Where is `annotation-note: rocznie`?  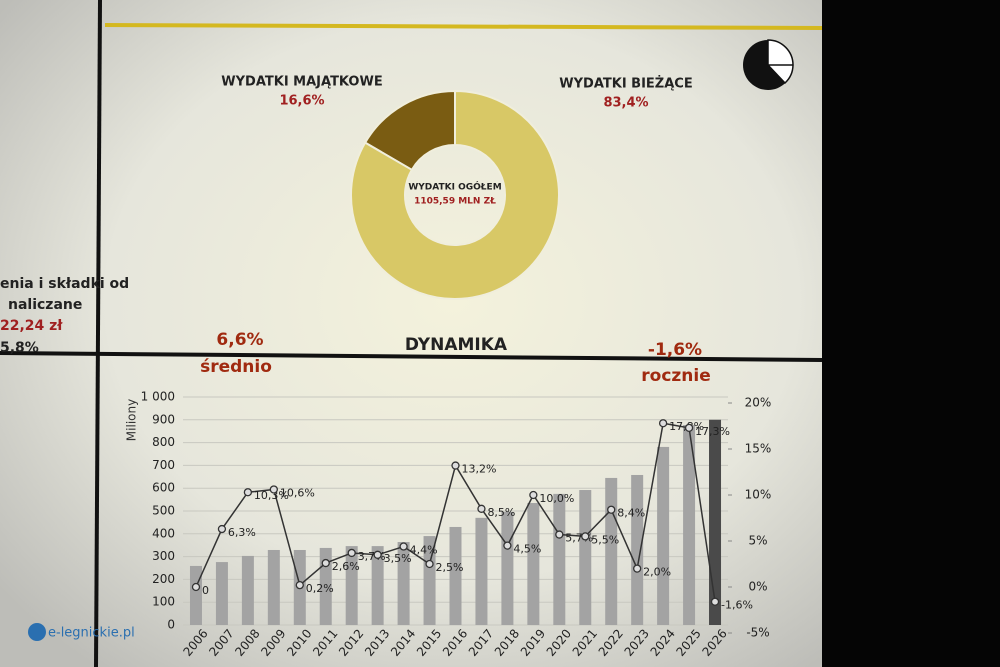 annotation-note: rocznie is located at coordinates (676, 376).